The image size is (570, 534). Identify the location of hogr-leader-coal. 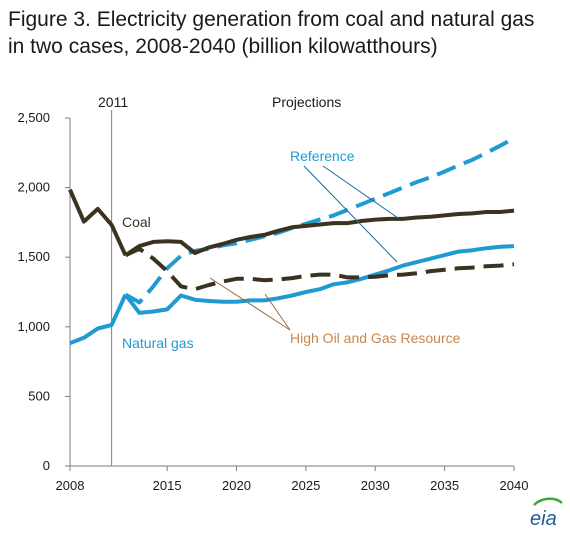
(250, 304).